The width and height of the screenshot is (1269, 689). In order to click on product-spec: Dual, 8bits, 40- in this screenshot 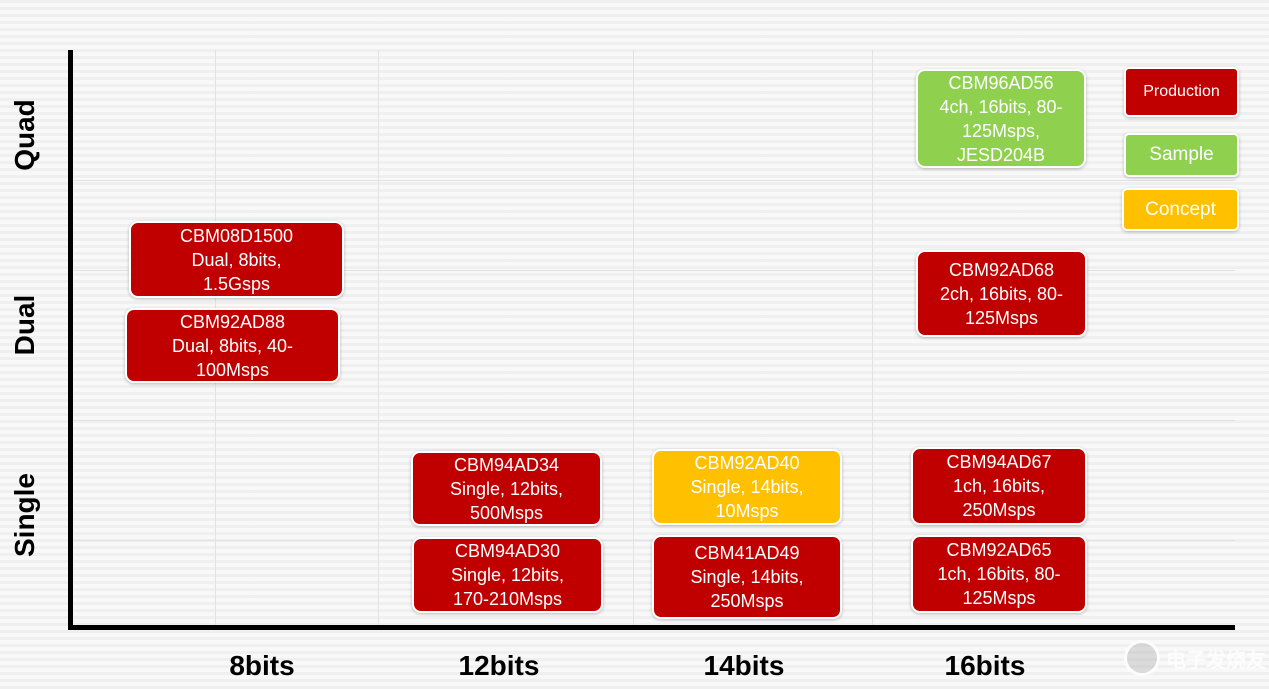, I will do `click(232, 345)`.